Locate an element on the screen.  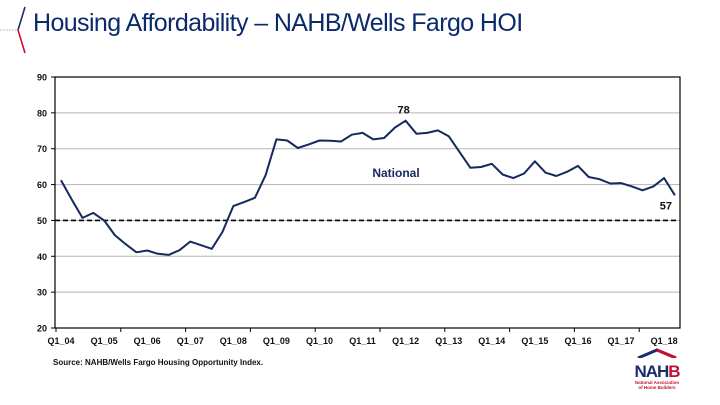
series-label-national: National is located at coordinates (395, 173).